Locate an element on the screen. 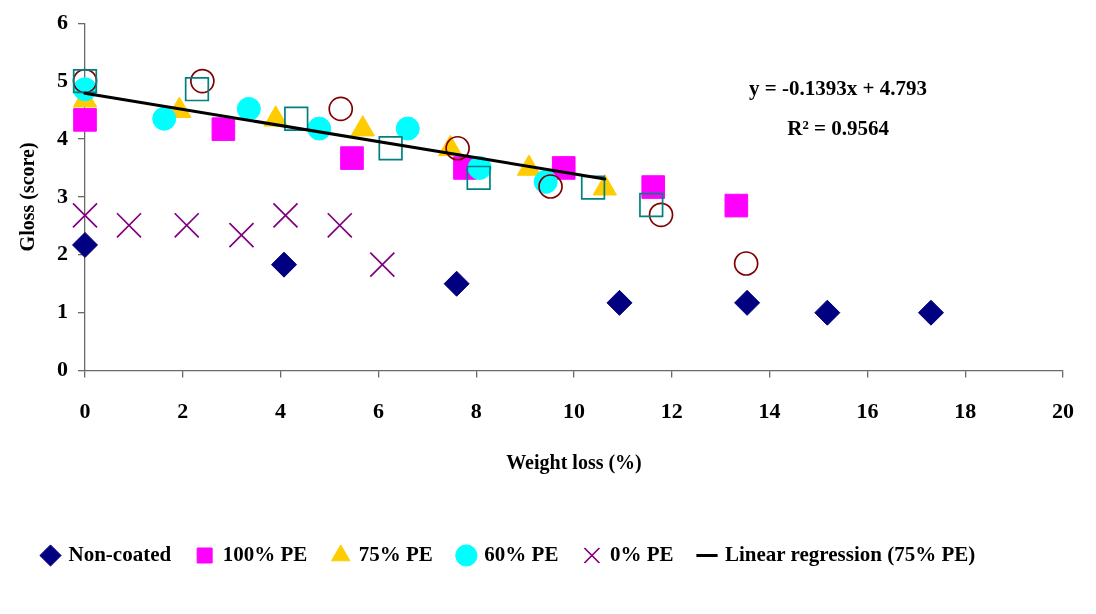 Image resolution: width=1096 pixels, height=614 pixels. x-tick-label: 20 is located at coordinates (1063, 411).